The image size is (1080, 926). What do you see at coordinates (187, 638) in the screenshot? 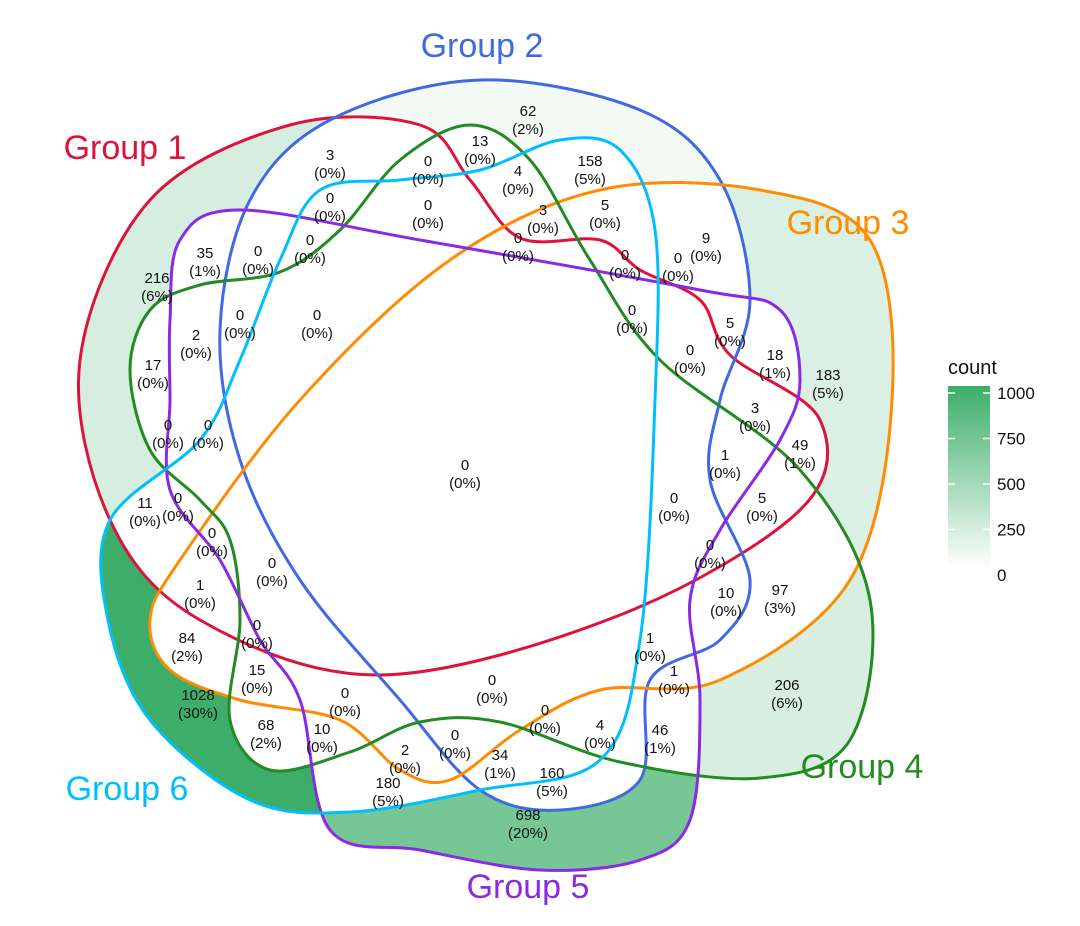
I see `region-count: 84` at bounding box center [187, 638].